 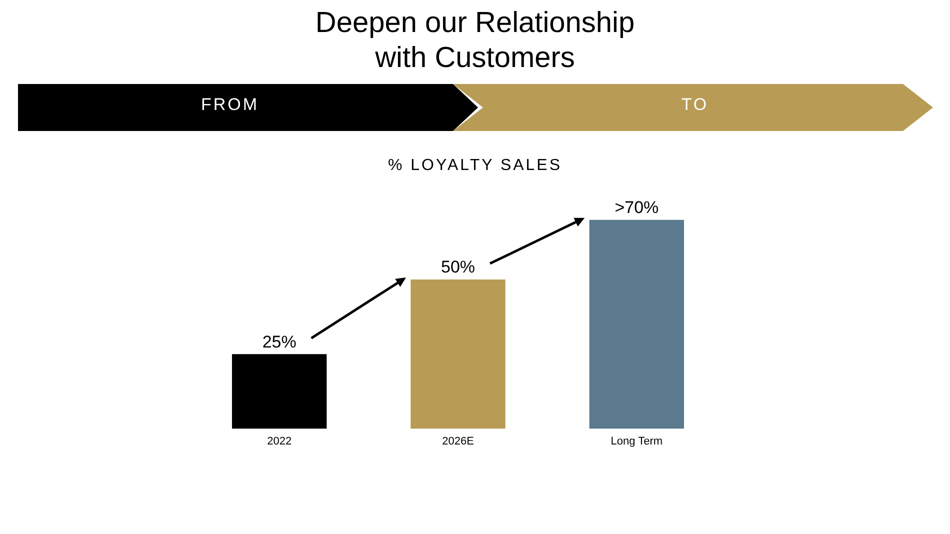 I want to click on chart-subtitle: % LOYALTY SALES, so click(x=475, y=166).